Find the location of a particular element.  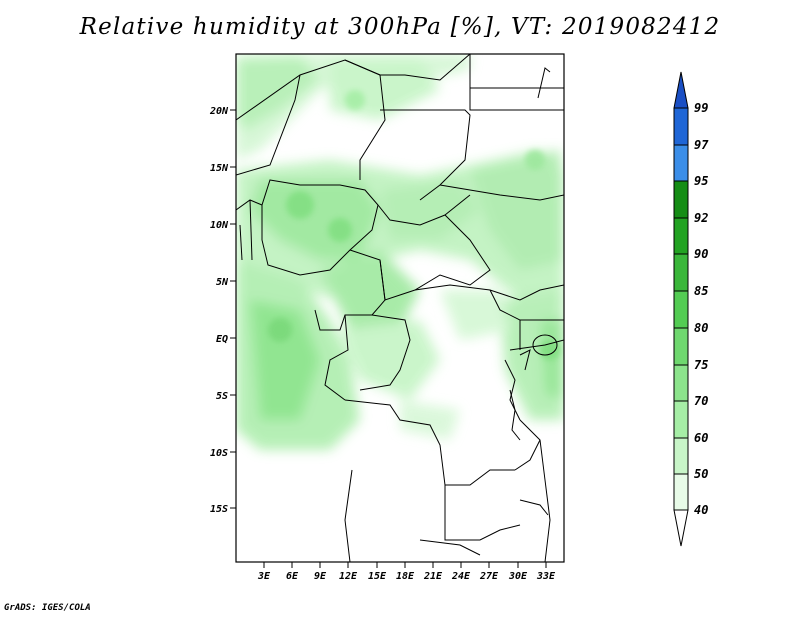

colorbar-label: 97 is located at coordinates (701, 145).